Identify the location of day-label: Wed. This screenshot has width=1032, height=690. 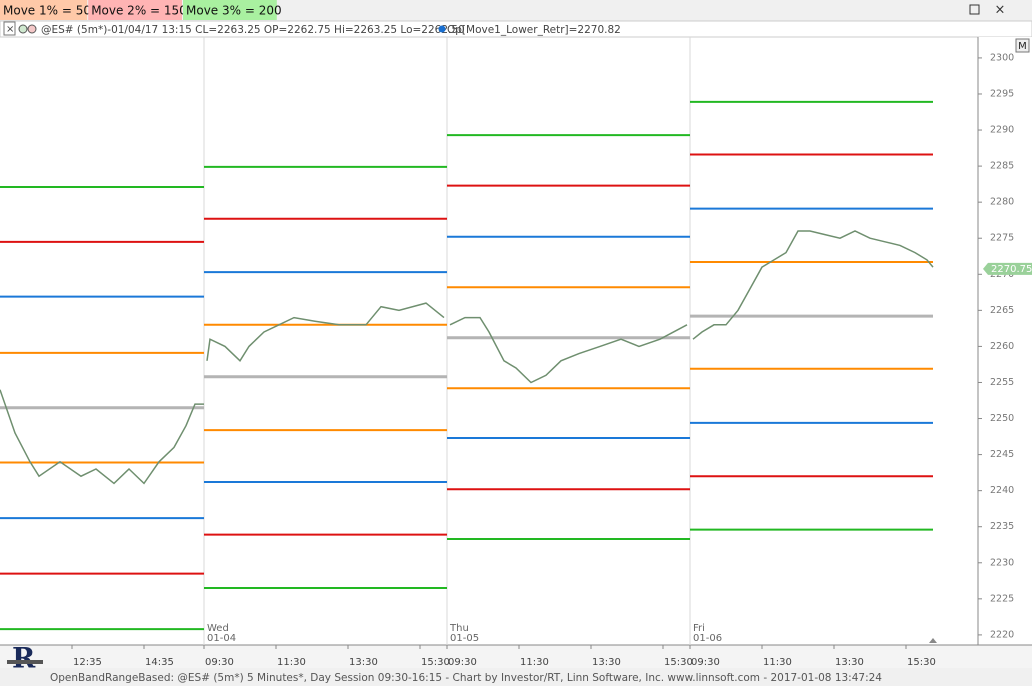
(218, 628).